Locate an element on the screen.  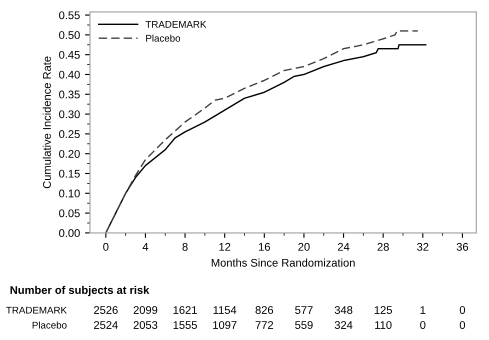
y-tick-label: 0.55 is located at coordinates (69, 15).